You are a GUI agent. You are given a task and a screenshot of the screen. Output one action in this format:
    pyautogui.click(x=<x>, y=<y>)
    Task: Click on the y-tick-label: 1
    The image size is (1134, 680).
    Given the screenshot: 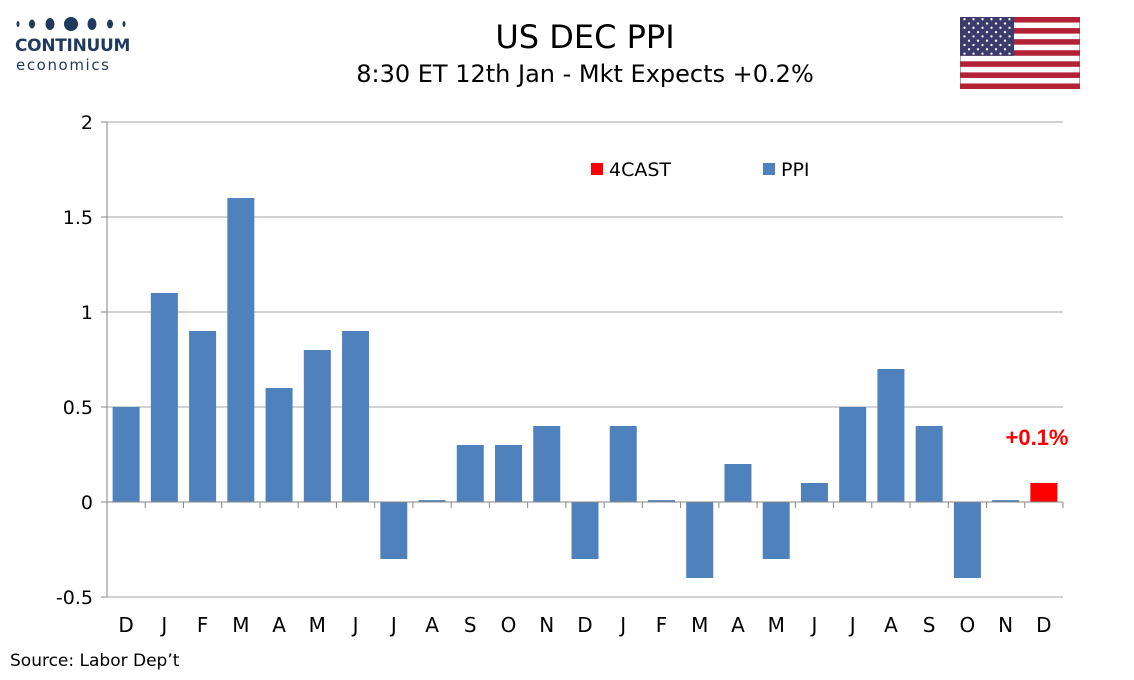 What is the action you would take?
    pyautogui.click(x=87, y=313)
    